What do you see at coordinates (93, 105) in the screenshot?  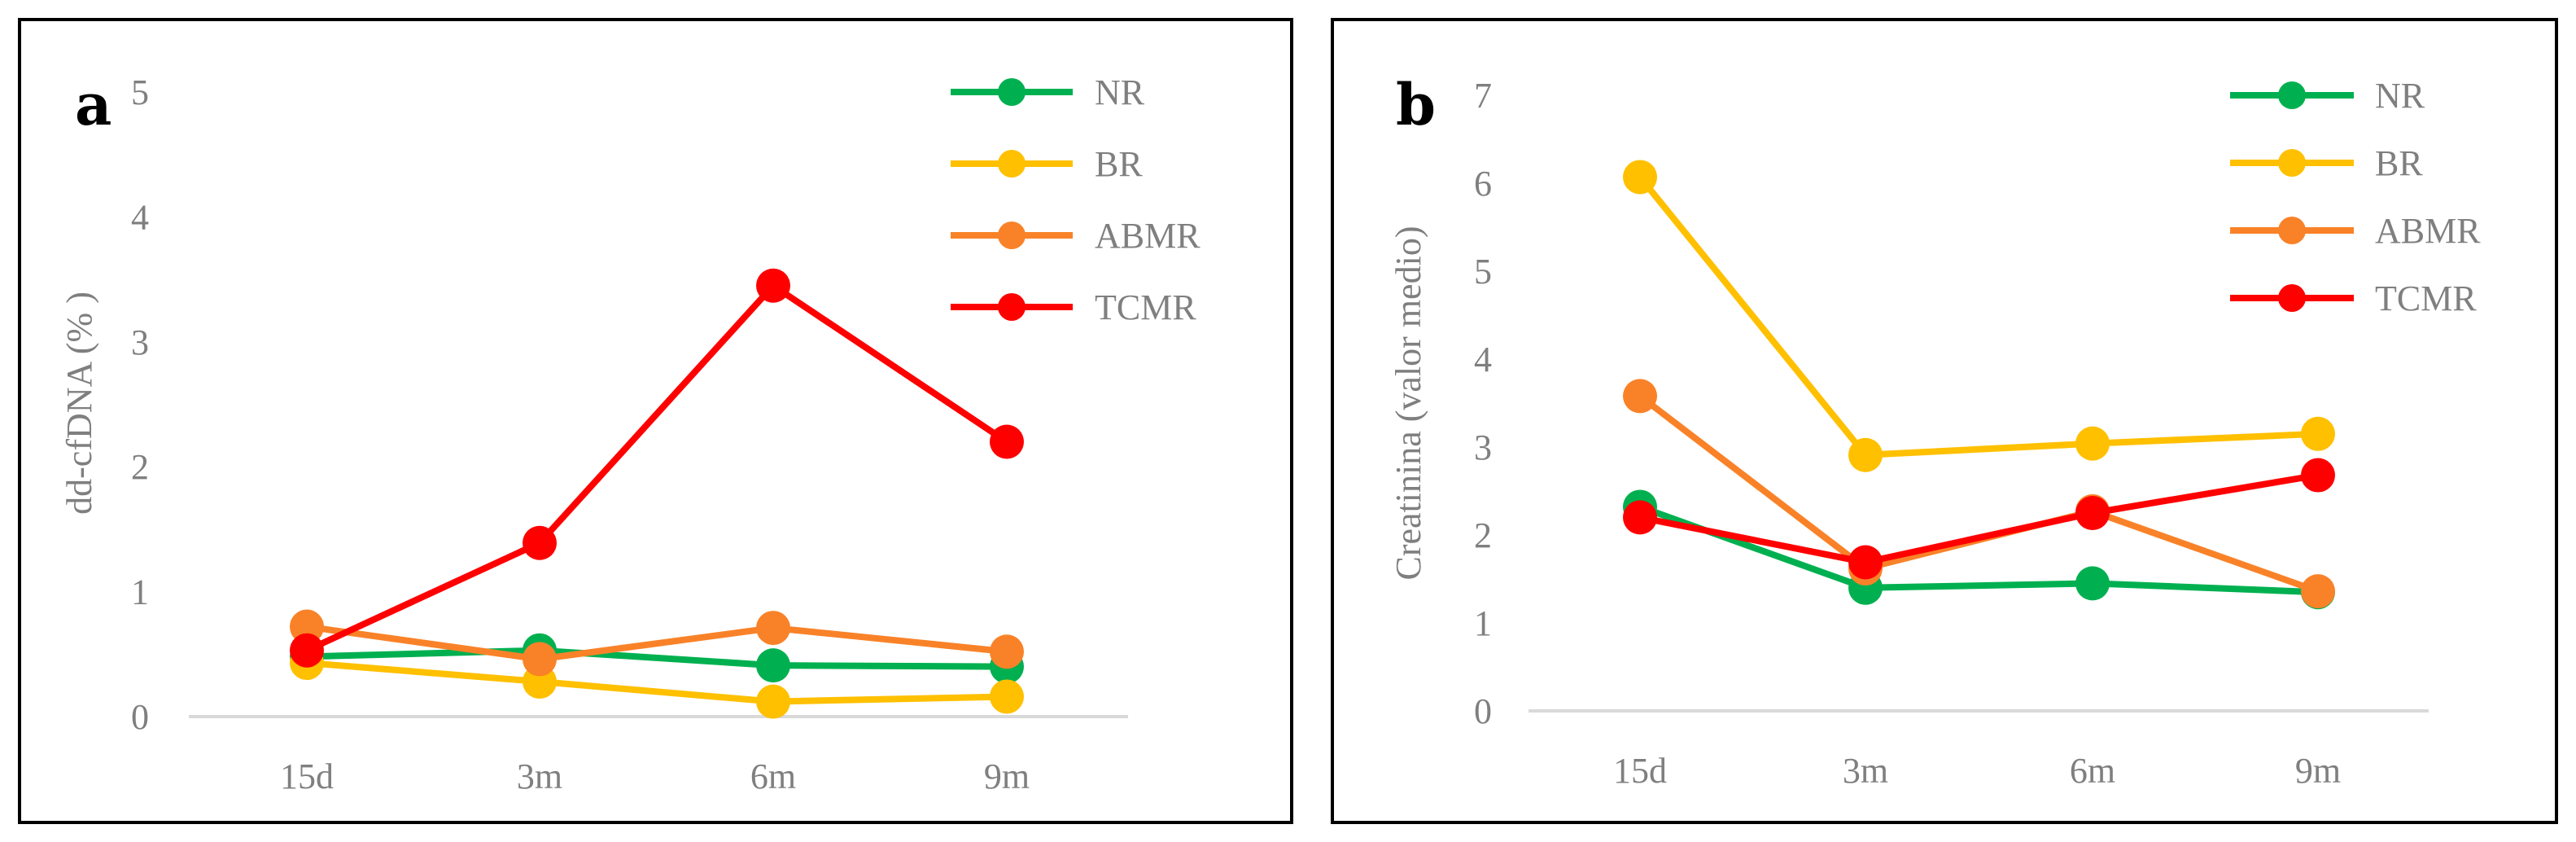 I see `panel-a-letter: a` at bounding box center [93, 105].